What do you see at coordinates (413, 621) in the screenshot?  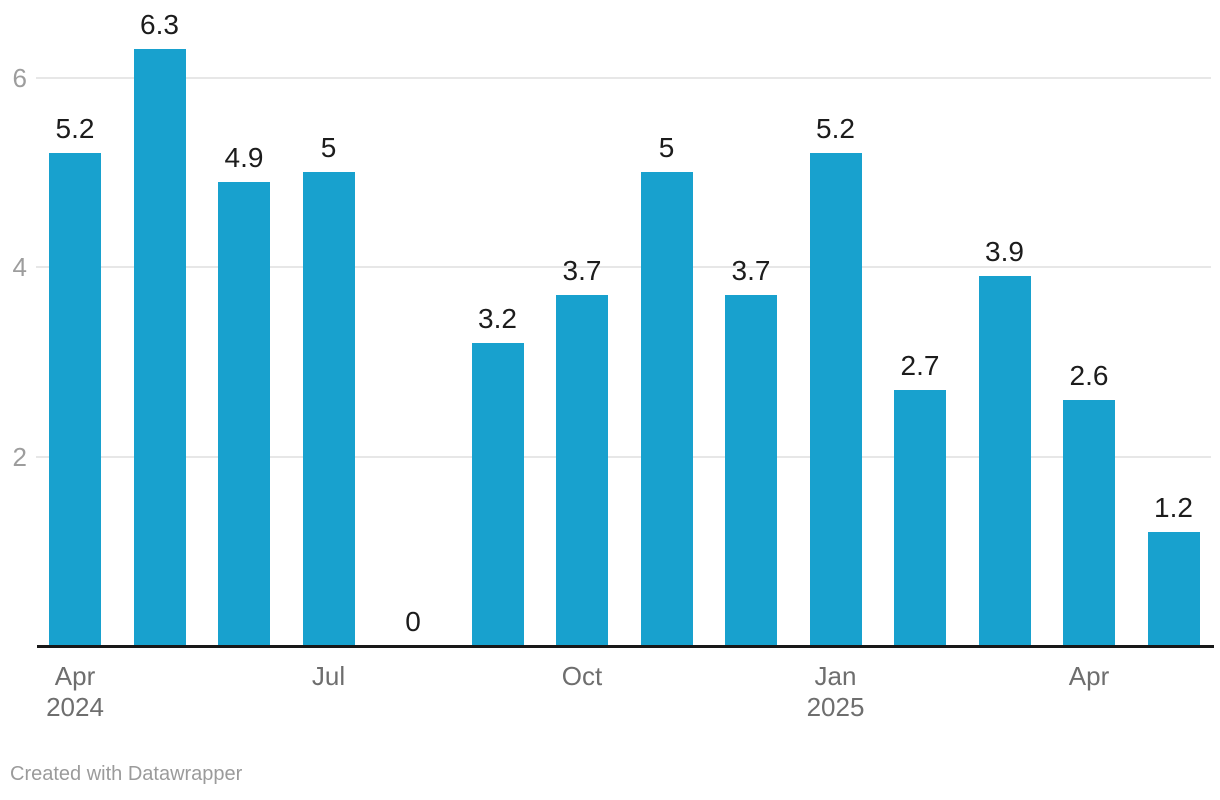 I see `bar-value-label: 0` at bounding box center [413, 621].